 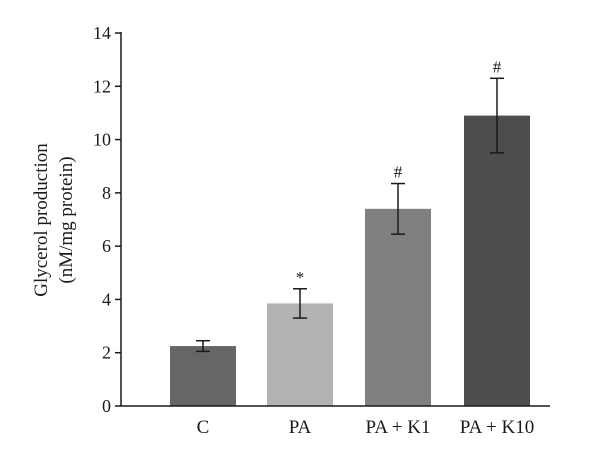 I want to click on y-tick-label: 12, so click(x=102, y=86).